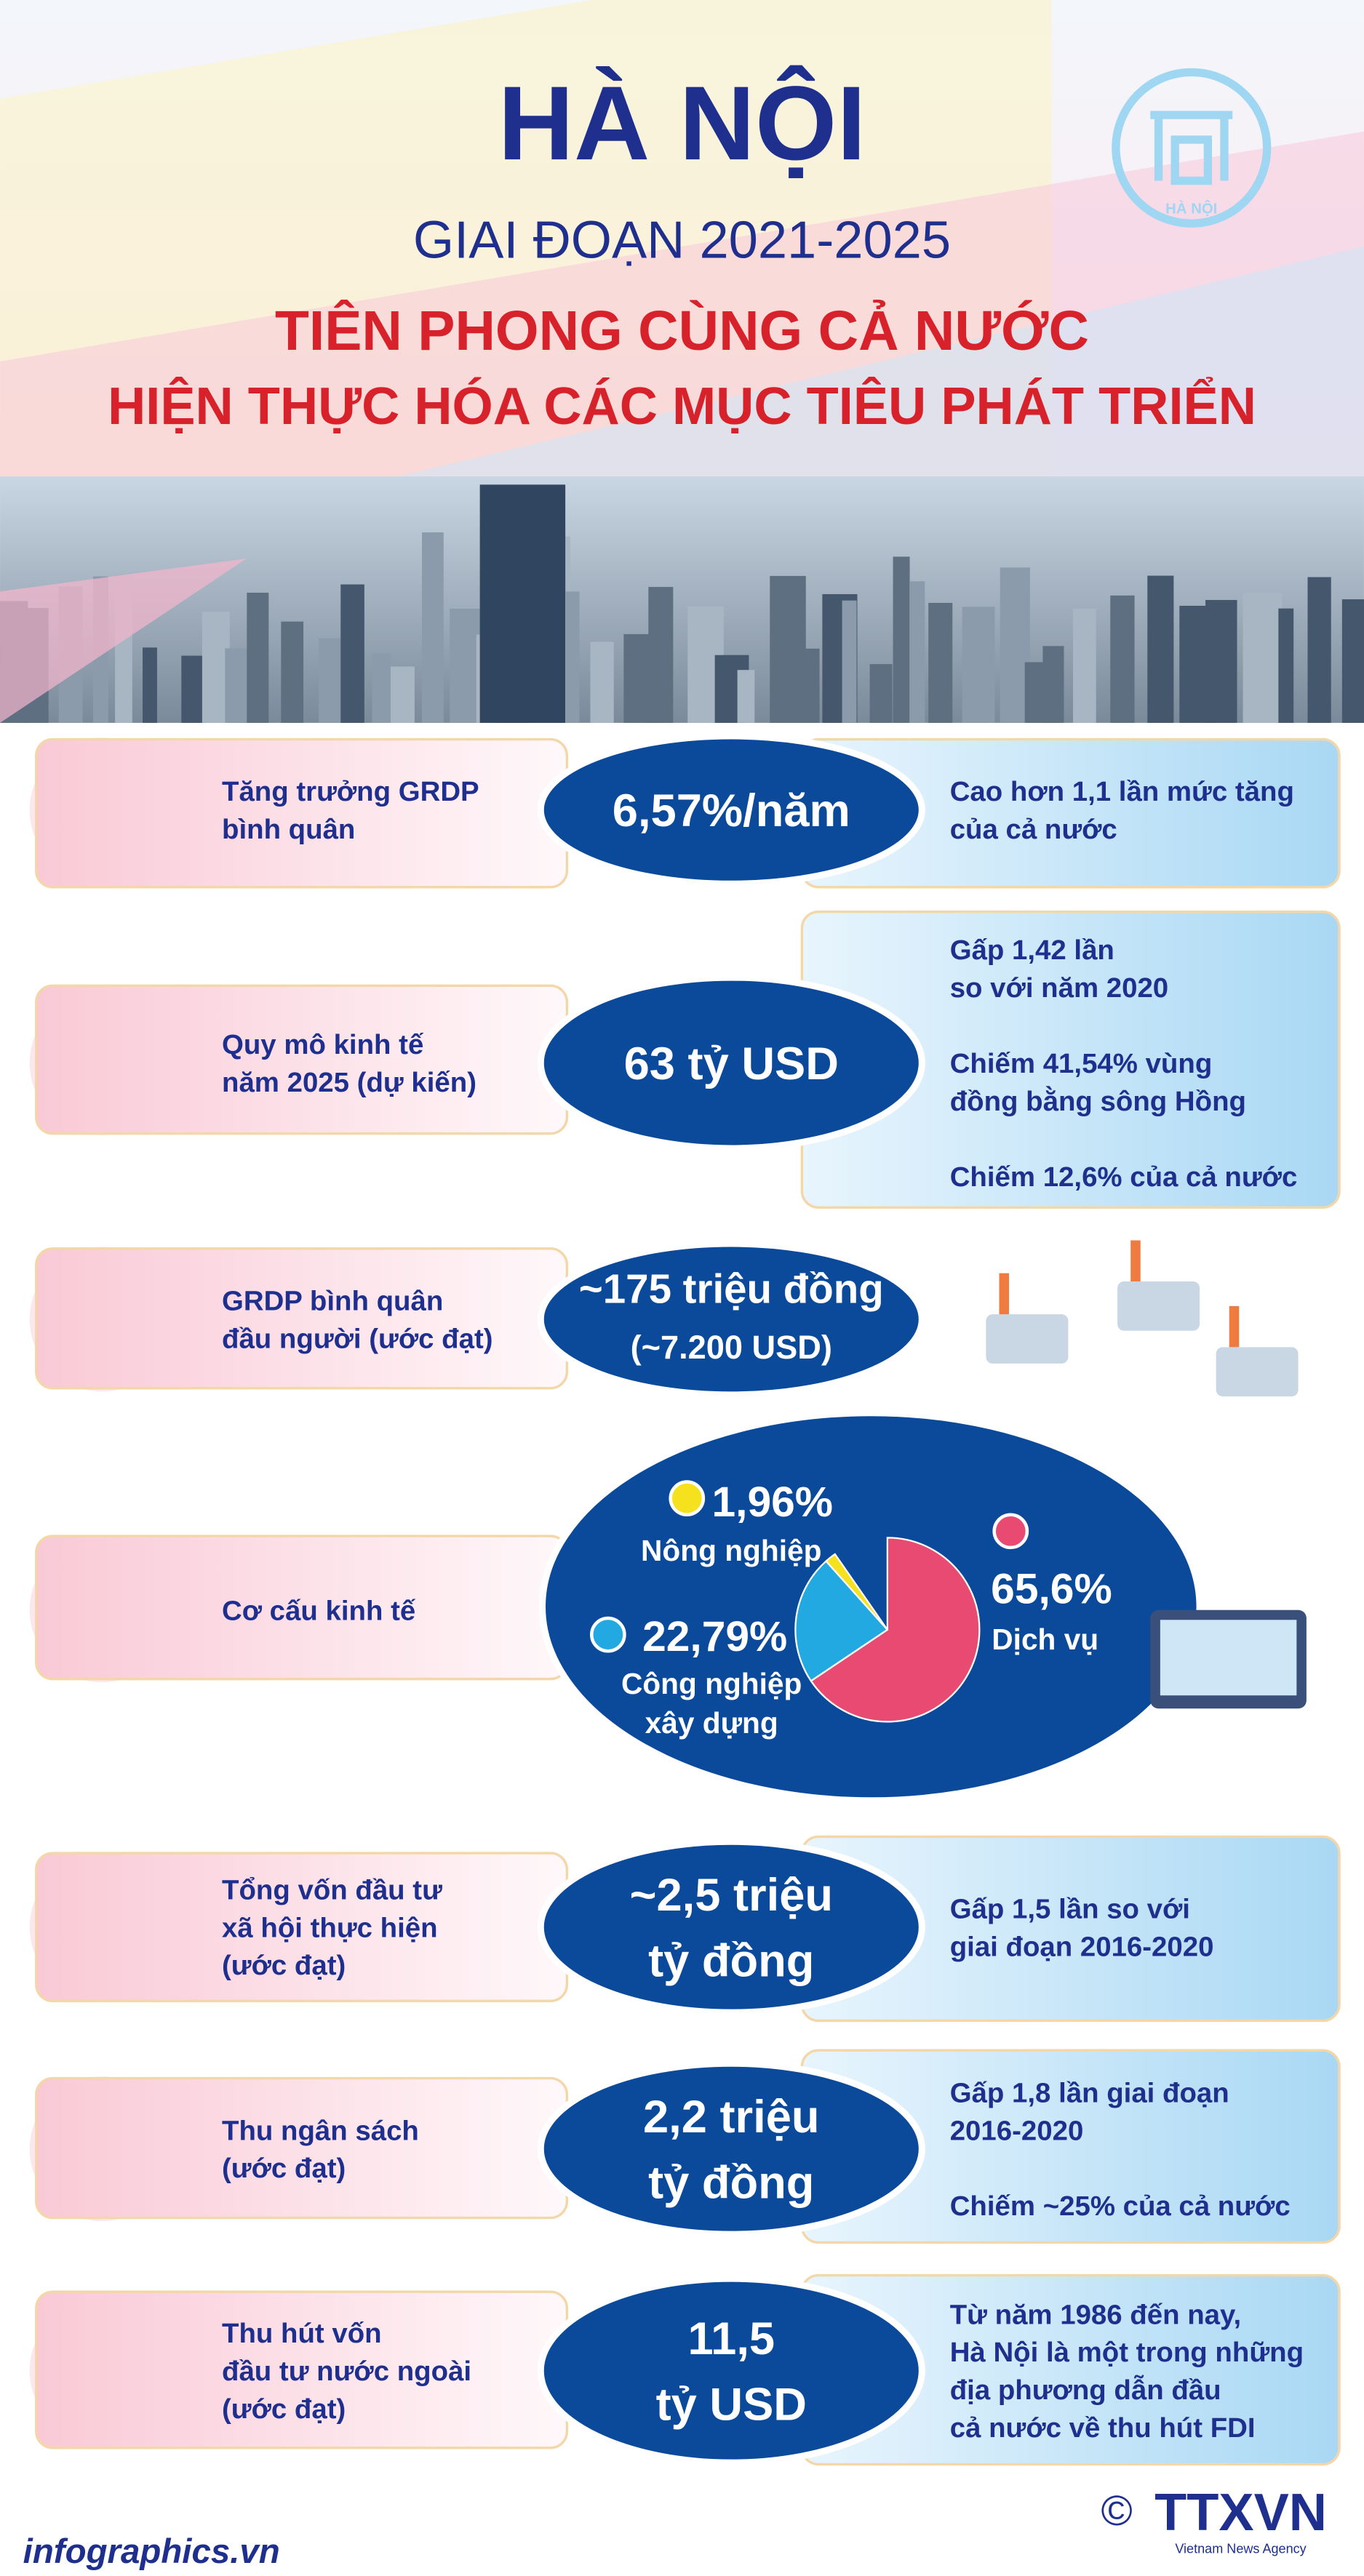 This screenshot has width=1364, height=2576. Describe the element at coordinates (320, 2130) in the screenshot. I see `label-text: Thu ngân sách` at that location.